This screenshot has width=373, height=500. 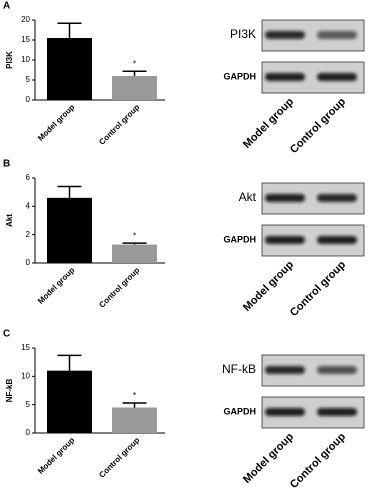 I want to click on y-tick-label: 2, so click(x=28, y=234).